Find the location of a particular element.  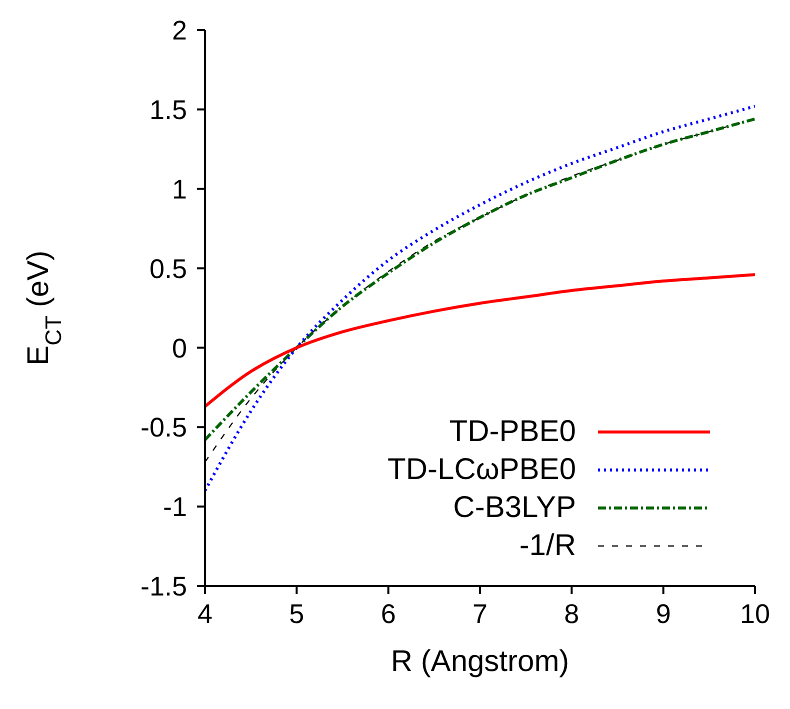

x-tick-label: 10 is located at coordinates (755, 614).